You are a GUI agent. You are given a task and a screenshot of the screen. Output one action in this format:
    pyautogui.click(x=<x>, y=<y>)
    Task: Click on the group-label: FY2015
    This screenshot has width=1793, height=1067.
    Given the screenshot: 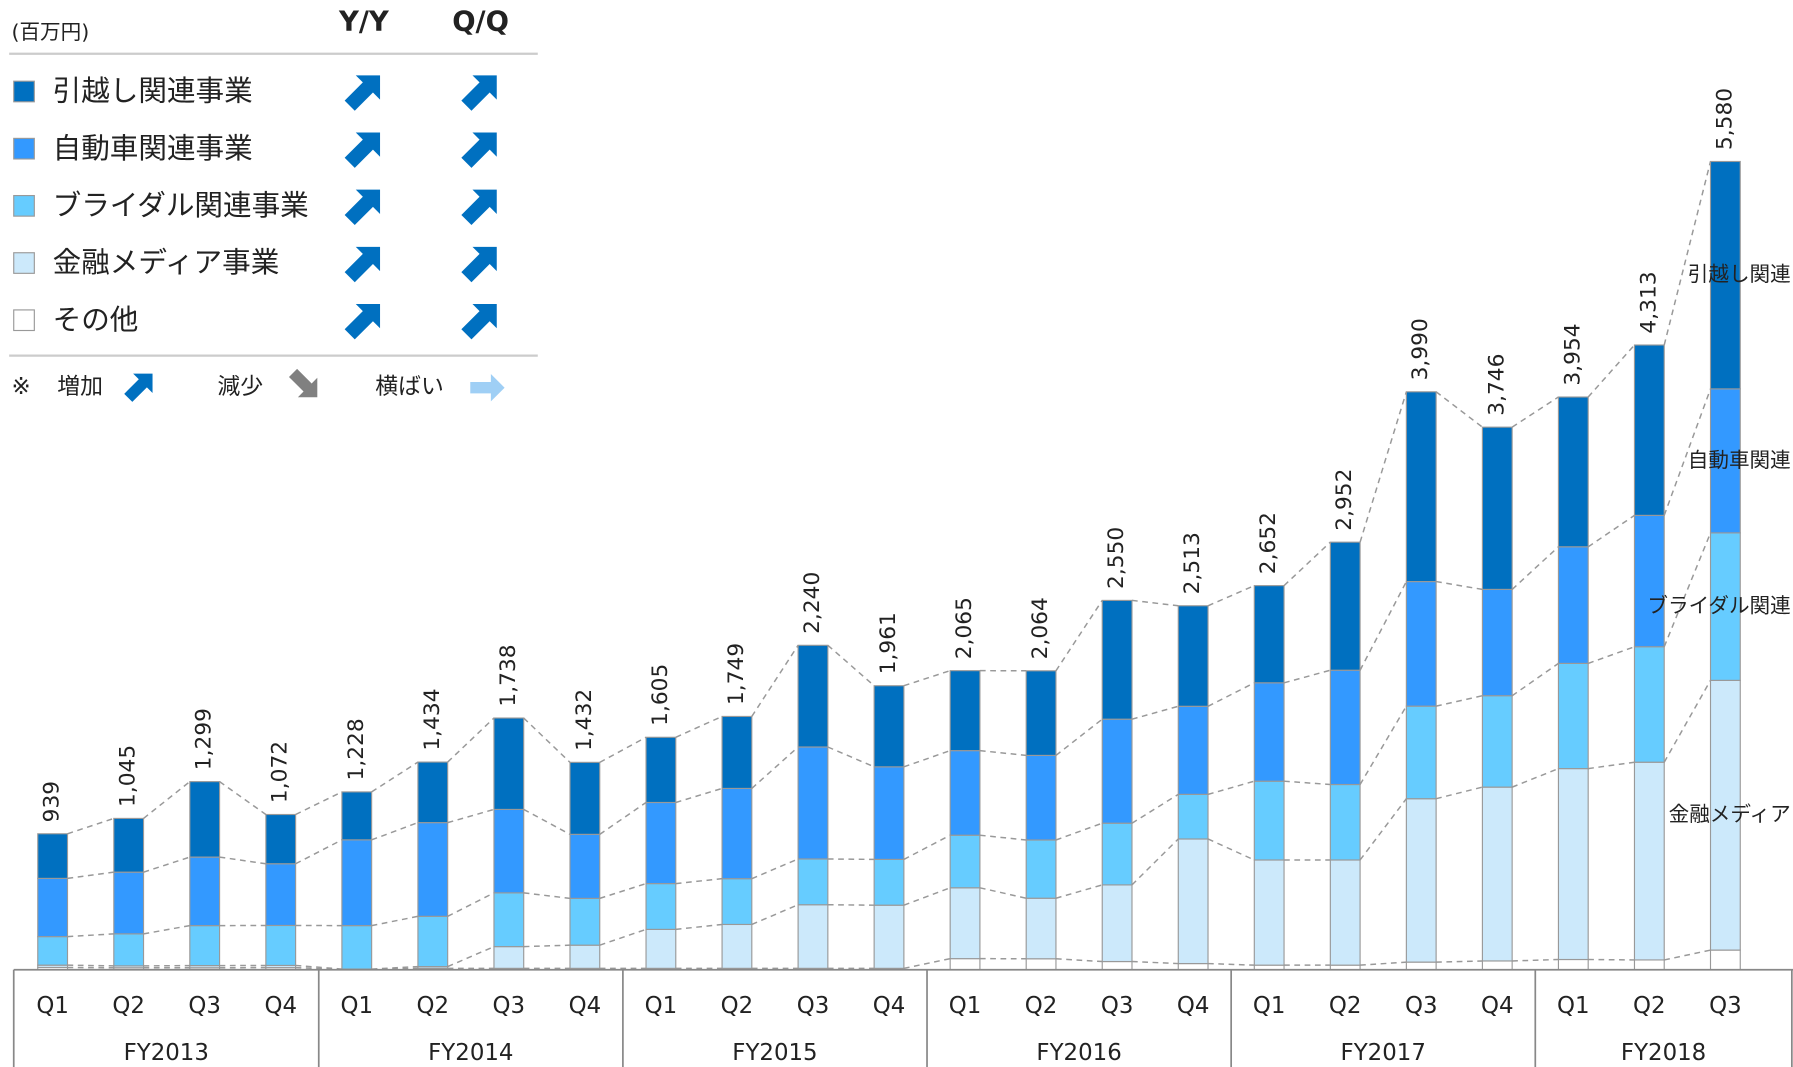 What is the action you would take?
    pyautogui.click(x=774, y=1053)
    